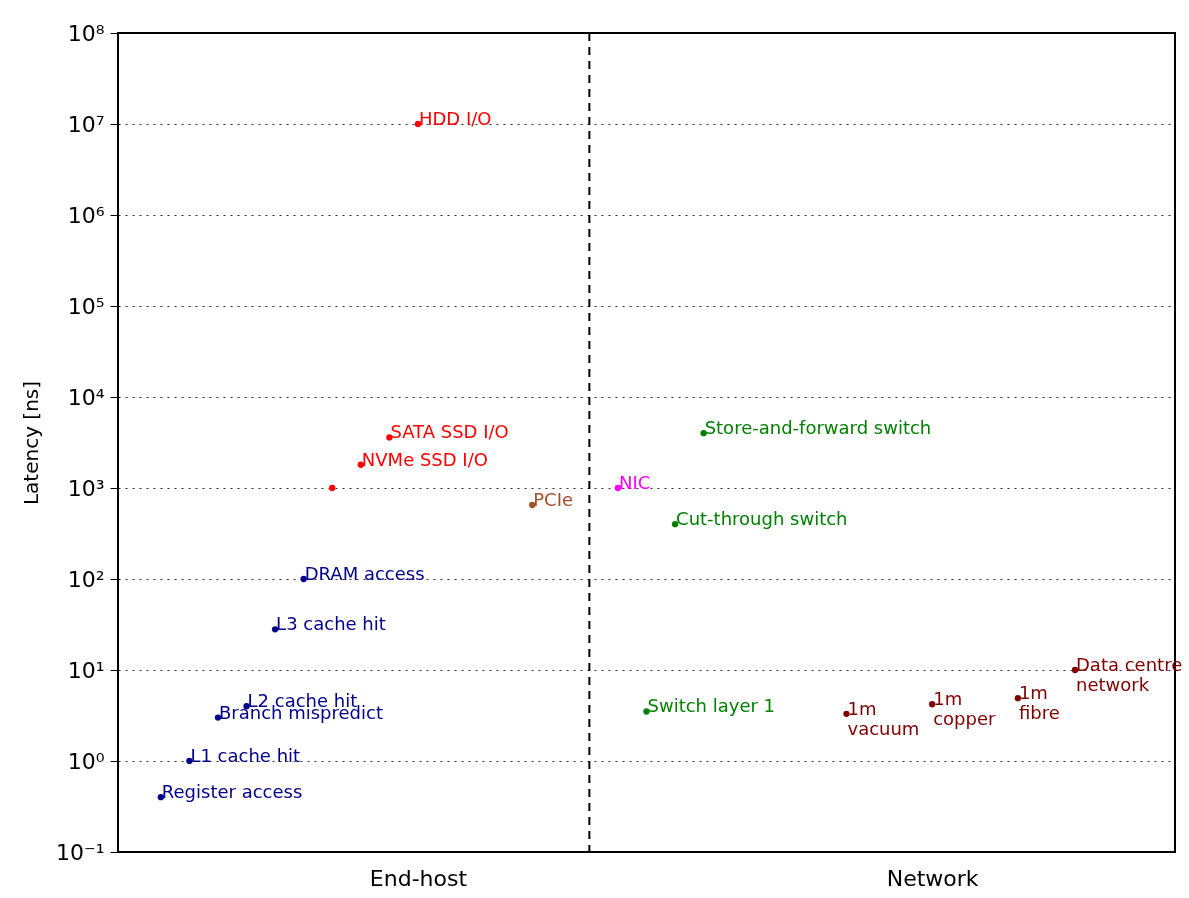  Describe the element at coordinates (86, 761) in the screenshot. I see `y-tick-label: 10⁰` at that location.